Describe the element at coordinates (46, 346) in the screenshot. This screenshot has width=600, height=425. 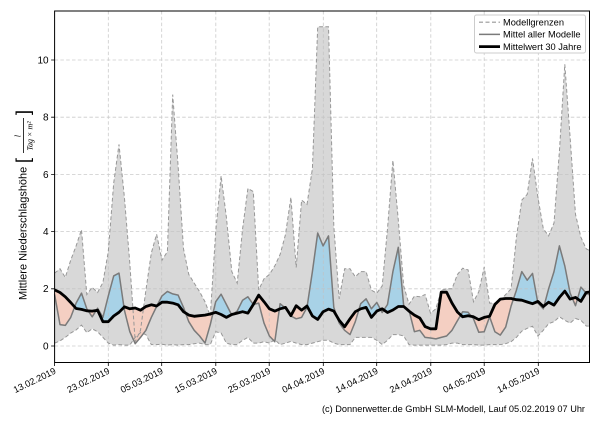
I see `svg-text: 0` at that location.